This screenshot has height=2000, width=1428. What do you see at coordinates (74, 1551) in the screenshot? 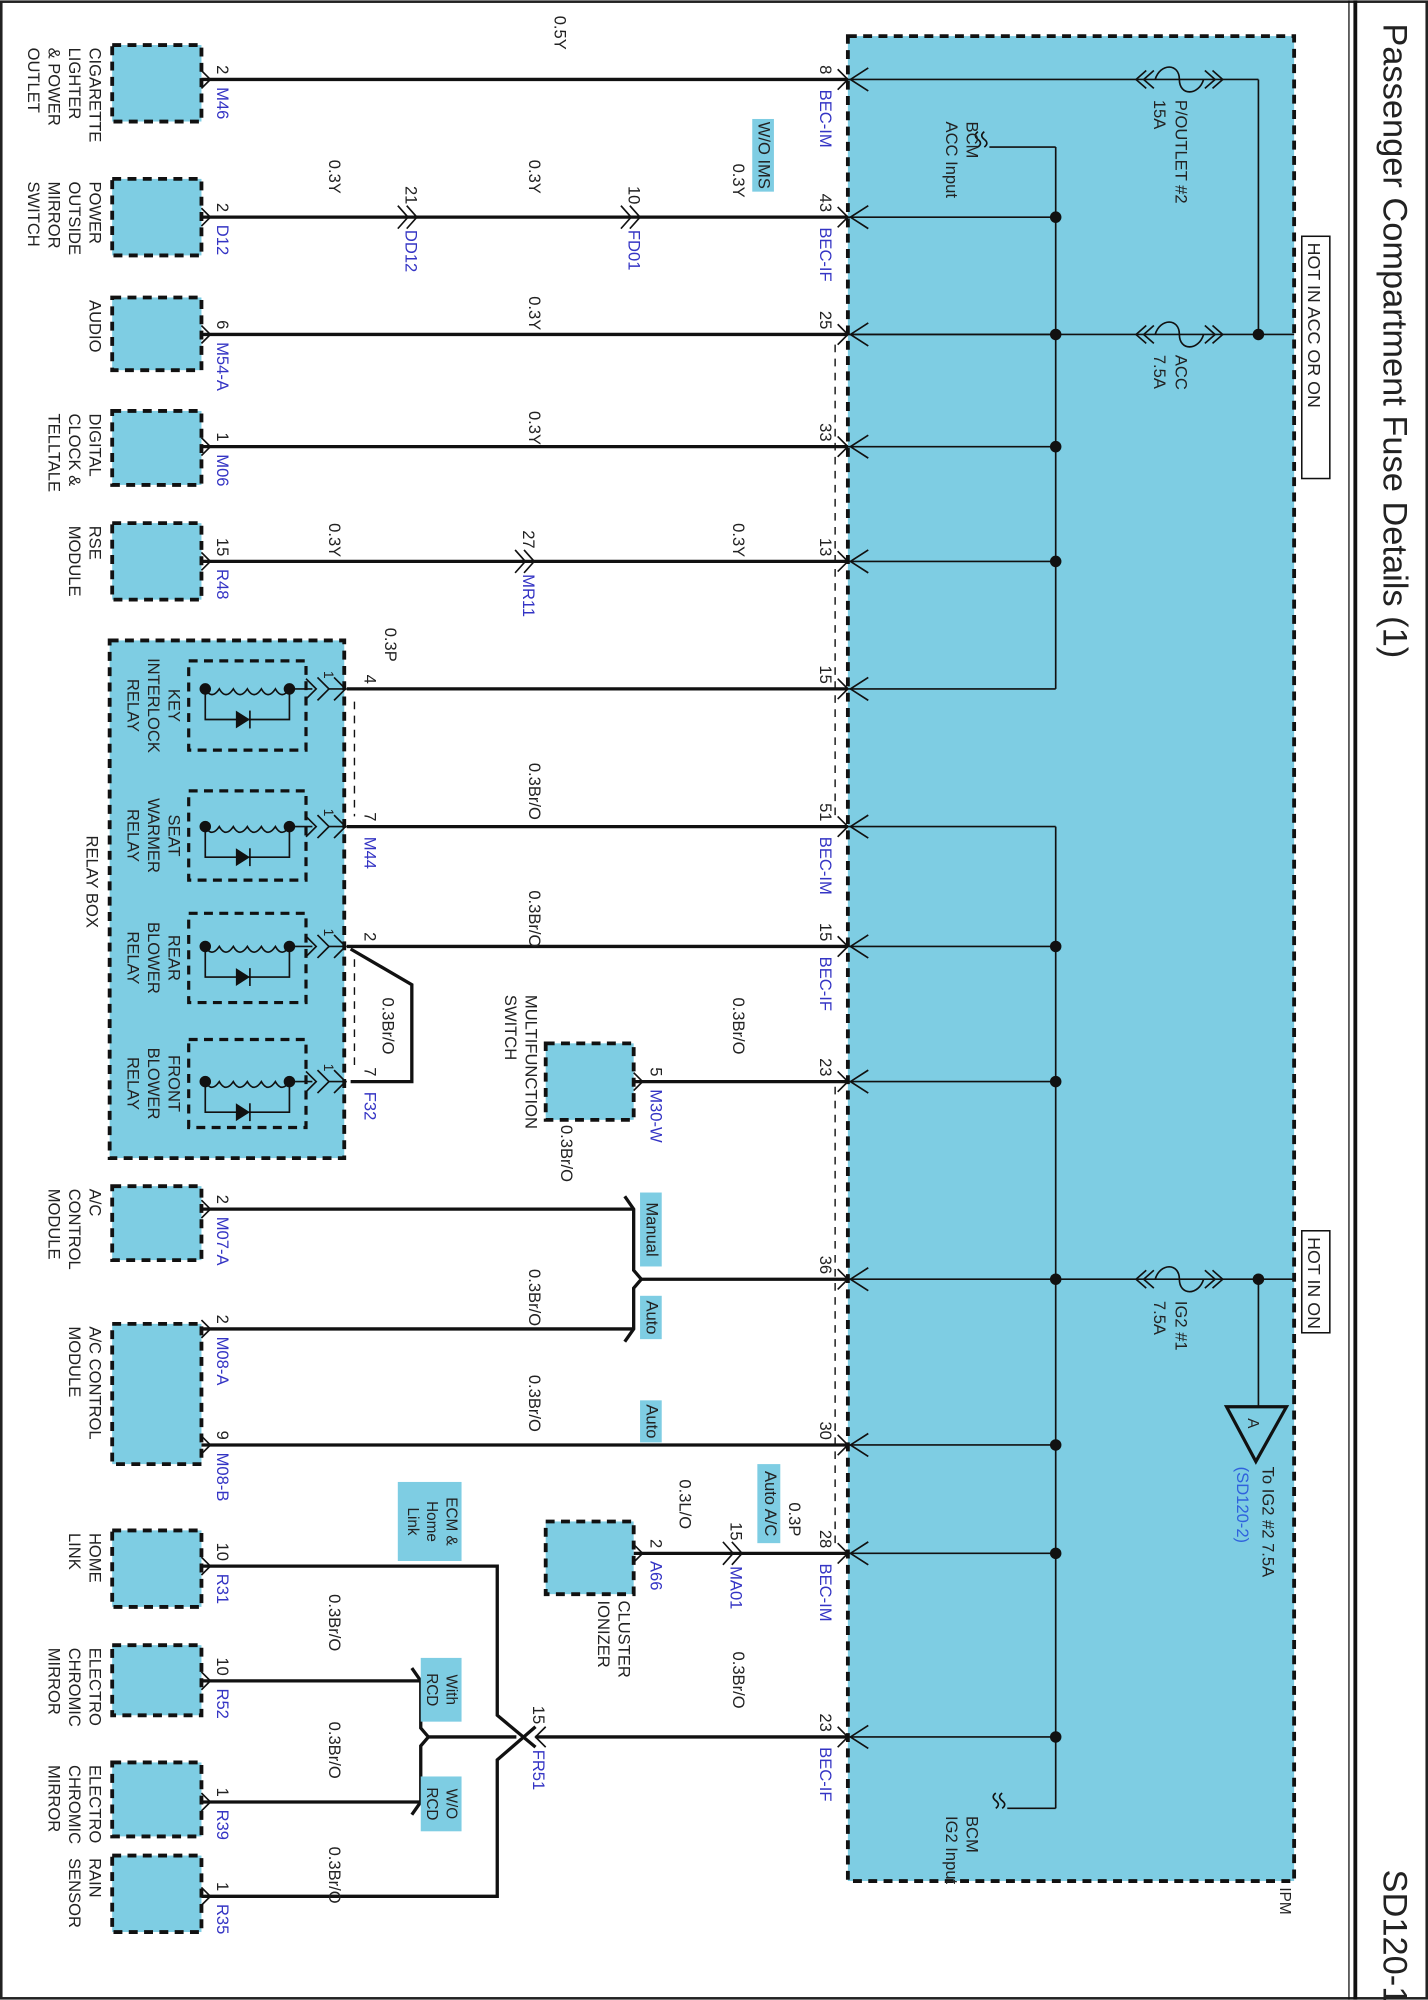
I see `component-label: LINK` at bounding box center [74, 1551].